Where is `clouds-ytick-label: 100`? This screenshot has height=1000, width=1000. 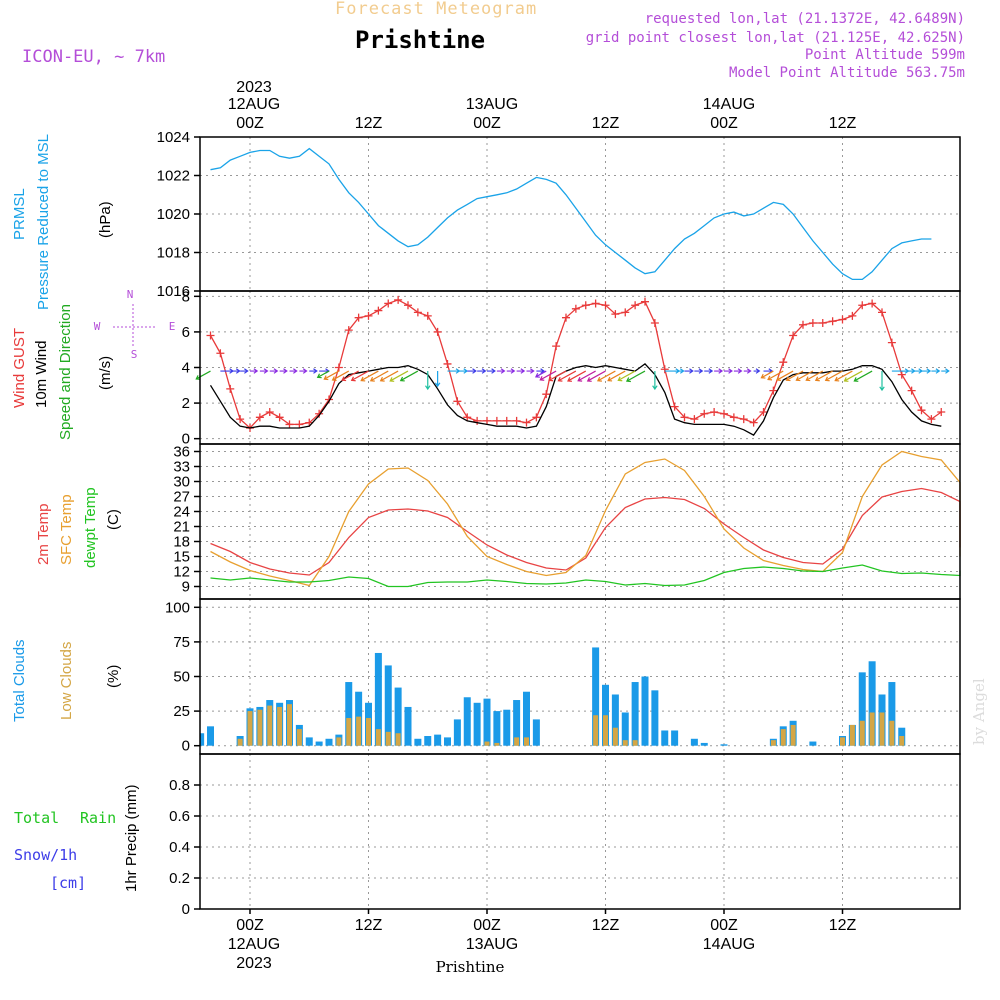
clouds-ytick-label: 100 is located at coordinates (177, 607).